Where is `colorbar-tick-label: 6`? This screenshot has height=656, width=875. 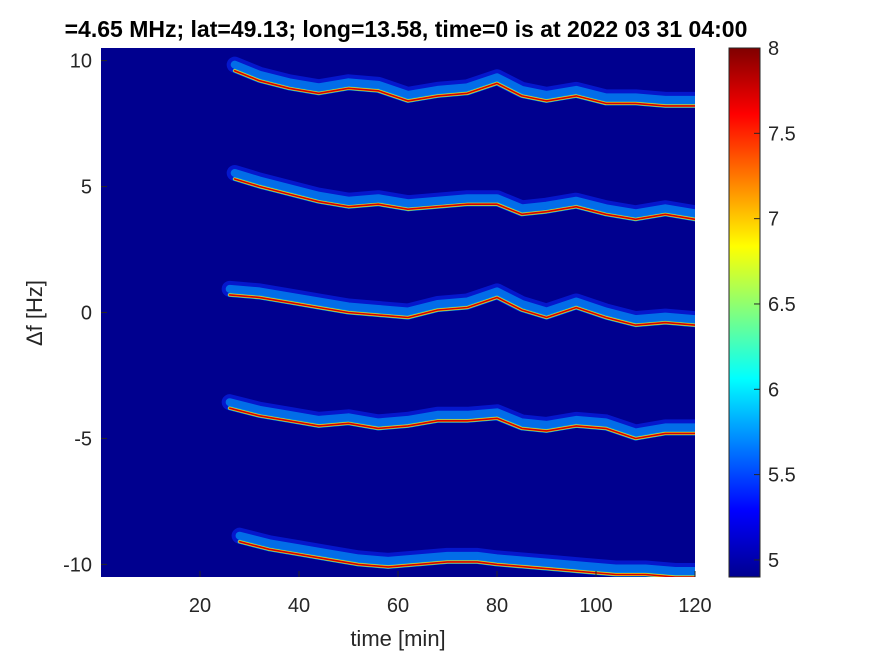 colorbar-tick-label: 6 is located at coordinates (773, 390).